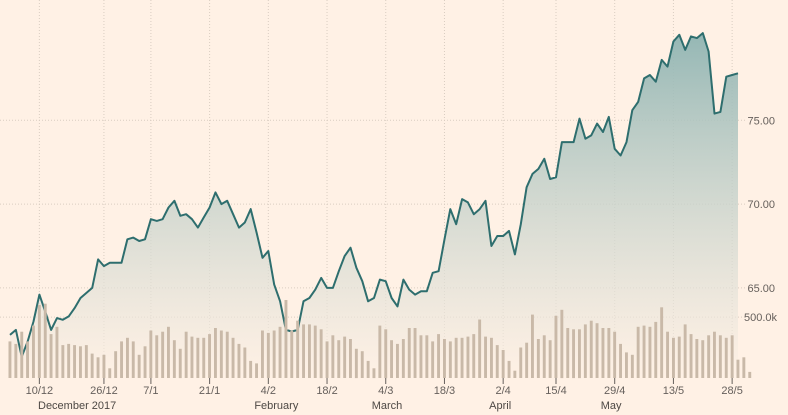 The height and width of the screenshot is (415, 788). What do you see at coordinates (761, 121) in the screenshot?
I see `price-tick-label: 75.00` at bounding box center [761, 121].